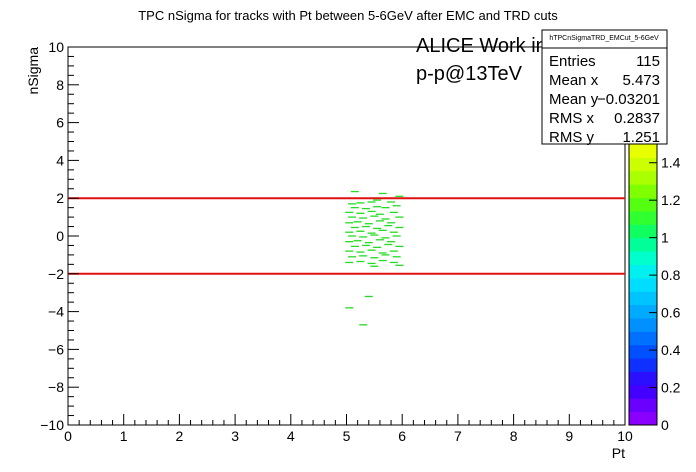 The height and width of the screenshot is (472, 696). Describe the element at coordinates (60, 160) in the screenshot. I see `y-tick-label: 4` at that location.